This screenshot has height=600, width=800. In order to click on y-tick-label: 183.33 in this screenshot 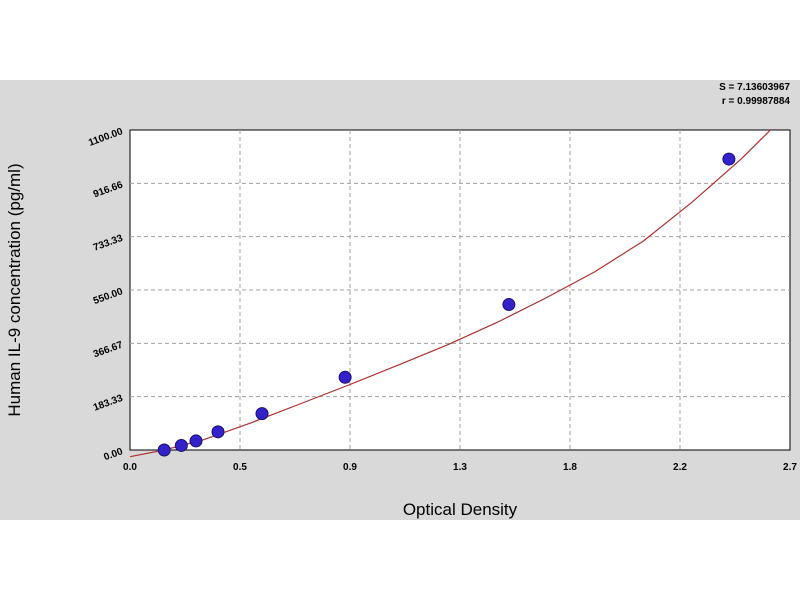, I will do `click(108, 403)`.